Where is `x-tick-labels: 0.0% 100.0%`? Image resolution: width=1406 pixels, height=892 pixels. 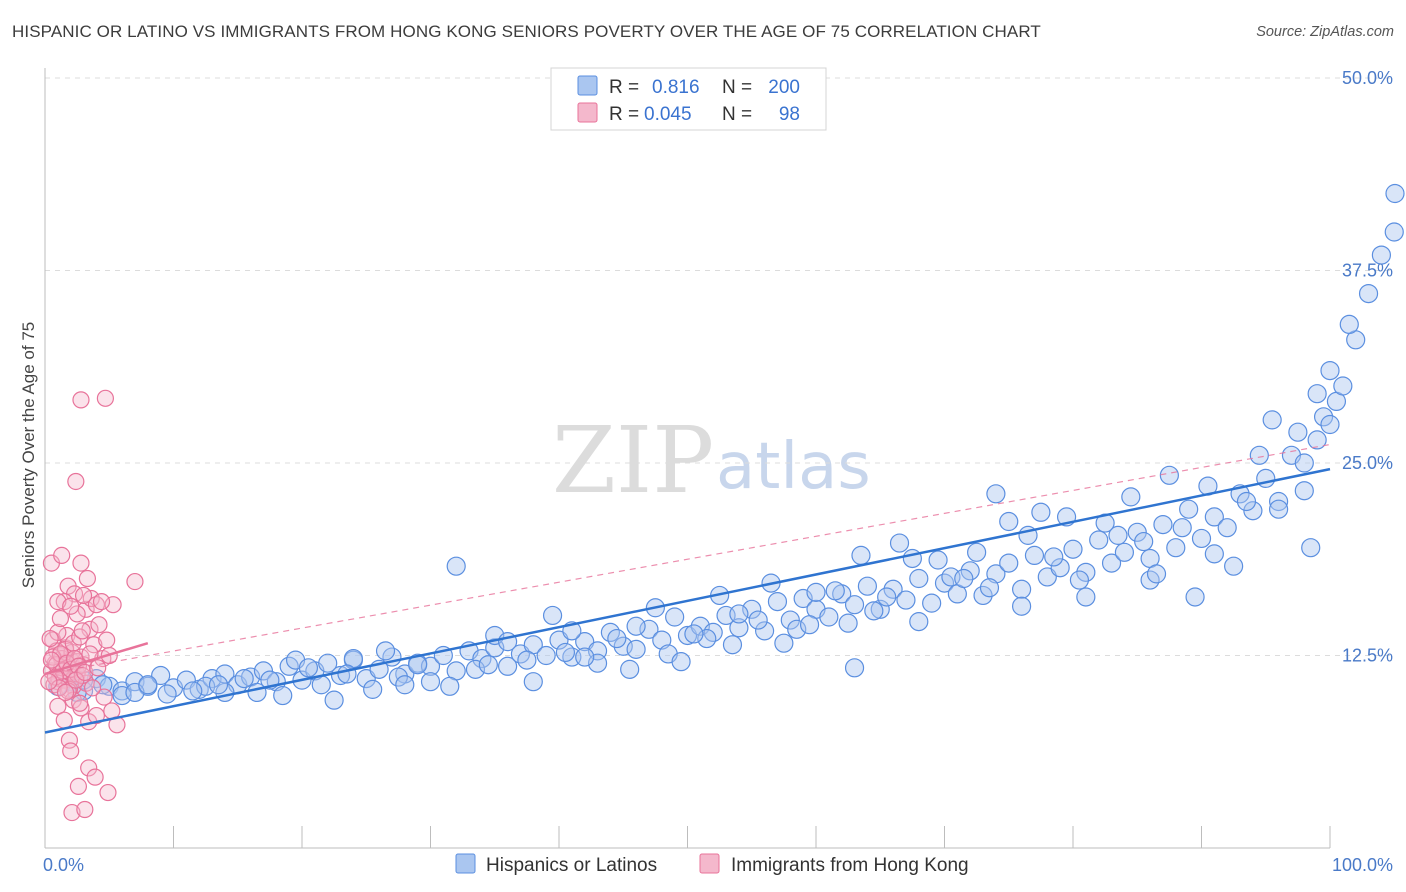
x-tick-labels: 0.0% 100.0% is located at coordinates (718, 865).